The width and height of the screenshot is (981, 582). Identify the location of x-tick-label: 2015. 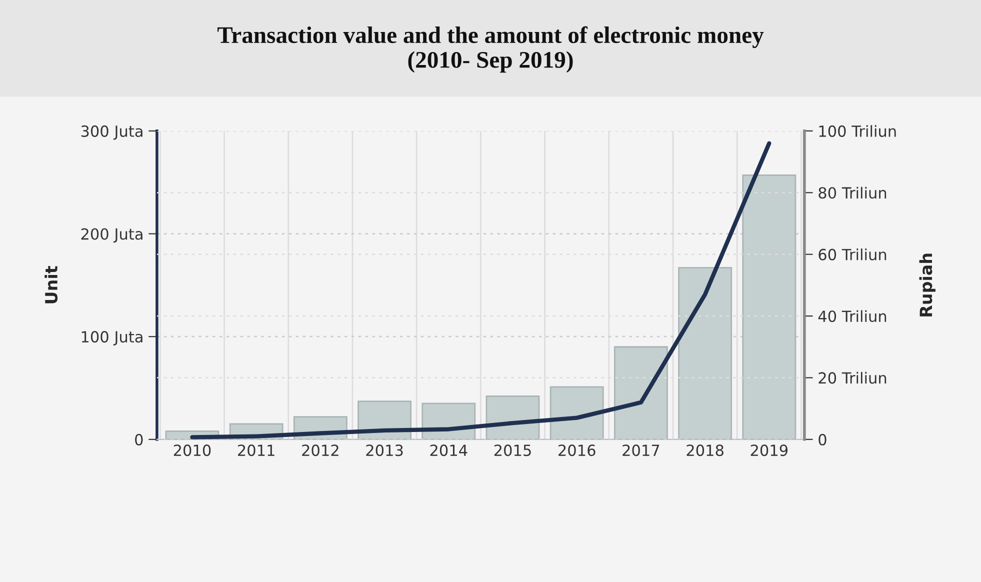
(512, 450).